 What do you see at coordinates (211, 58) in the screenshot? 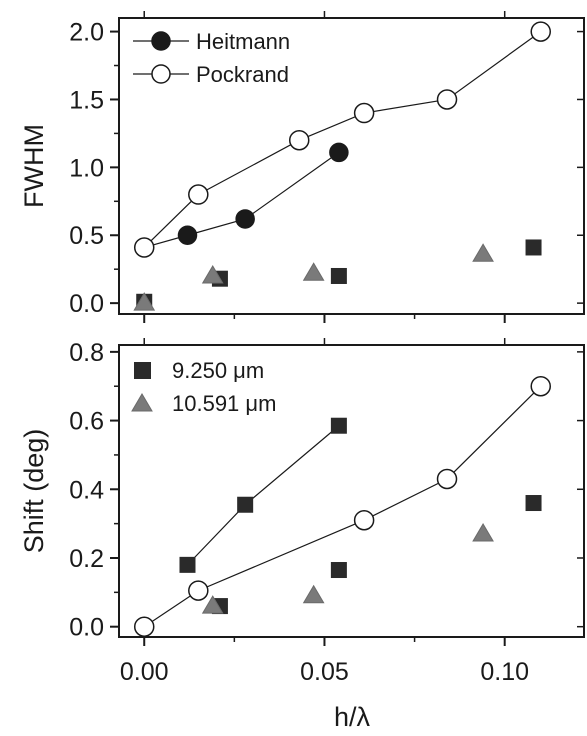
I see `fwhm-legend: Heitmann Pockrand` at bounding box center [211, 58].